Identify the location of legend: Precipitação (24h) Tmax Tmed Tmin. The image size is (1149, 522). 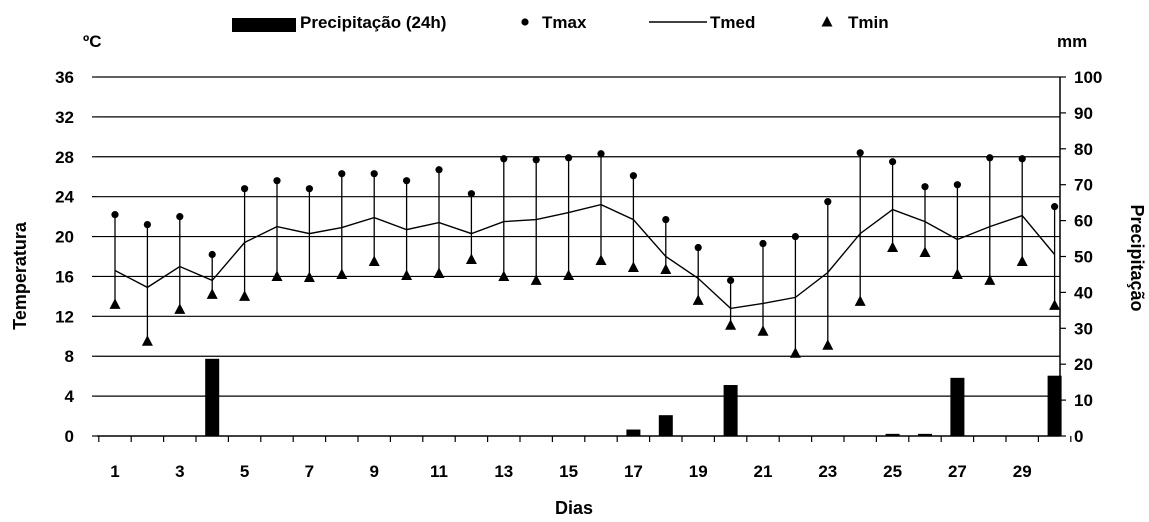
(560, 22).